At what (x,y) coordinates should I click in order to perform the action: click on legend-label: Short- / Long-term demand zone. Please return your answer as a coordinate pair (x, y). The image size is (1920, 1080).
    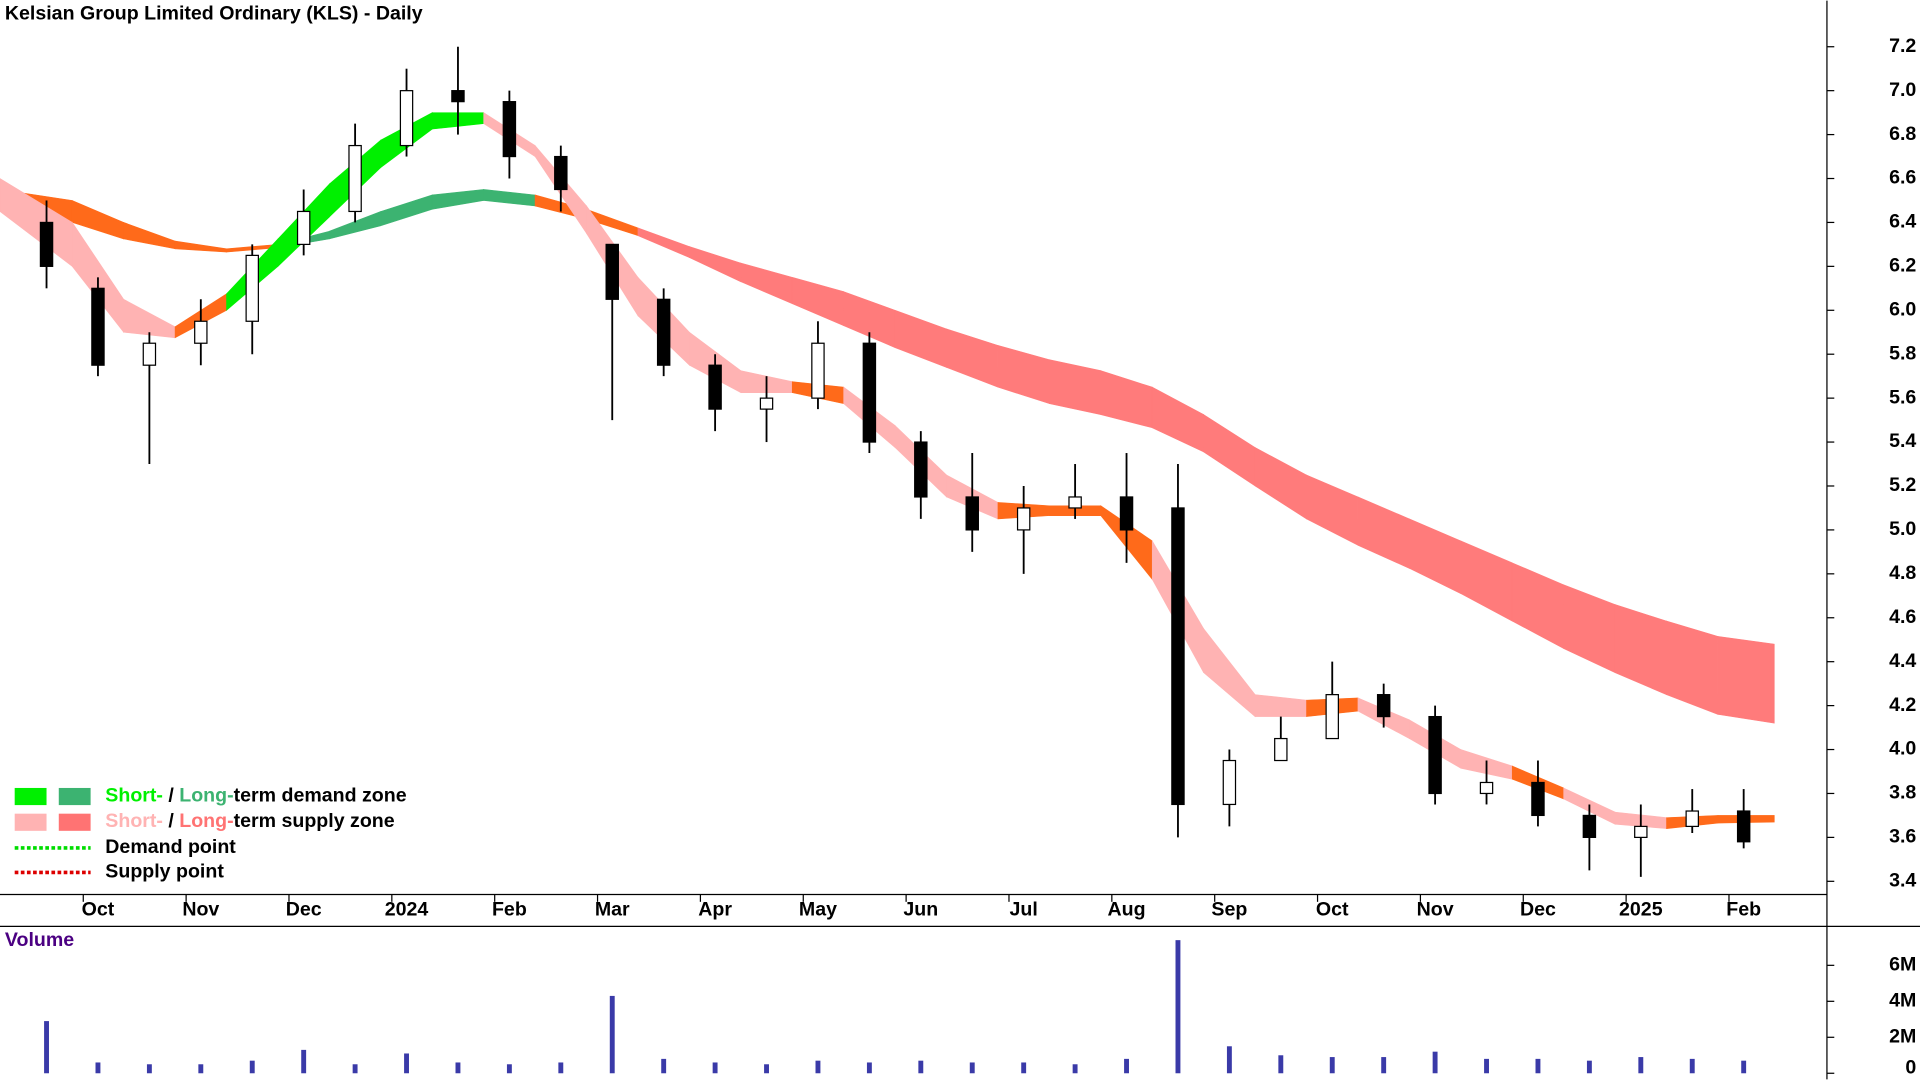
    Looking at the image, I should click on (255, 796).